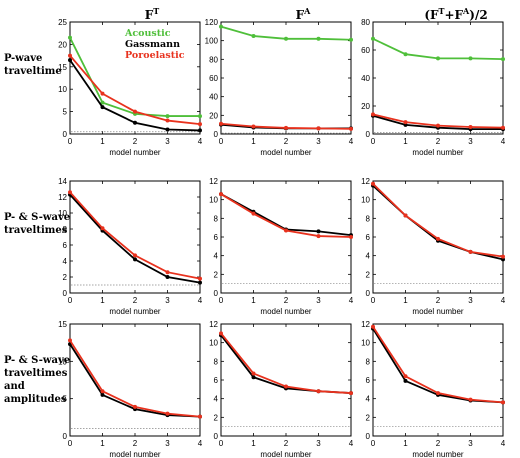 The width and height of the screenshot is (520, 458). Describe the element at coordinates (216, 361) in the screenshot. I see `y-tick-label-r2c1: 8` at that location.